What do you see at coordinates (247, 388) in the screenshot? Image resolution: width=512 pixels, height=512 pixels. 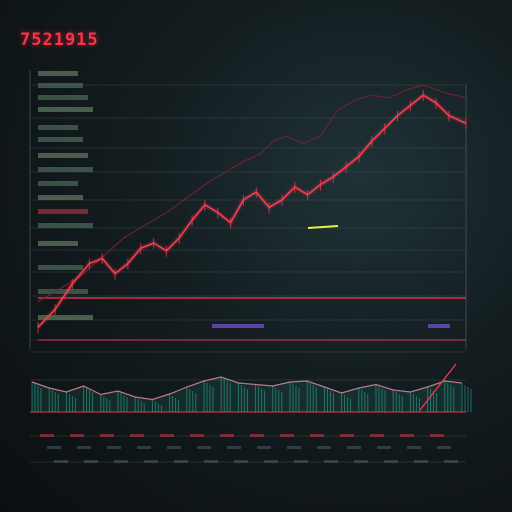 I see `volume-line` at bounding box center [247, 388].